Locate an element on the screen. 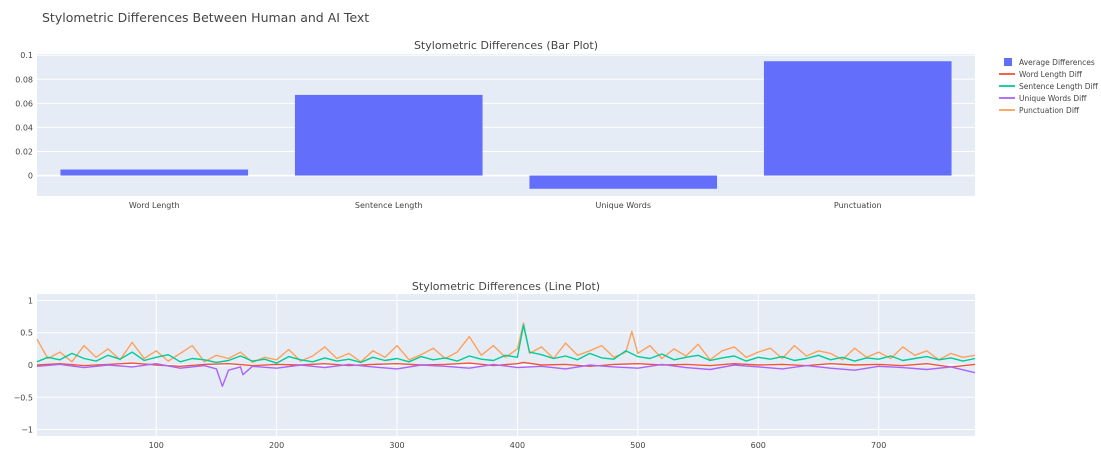  legend-item-word-length-diff: Word Length Diff is located at coordinates (1041, 74).